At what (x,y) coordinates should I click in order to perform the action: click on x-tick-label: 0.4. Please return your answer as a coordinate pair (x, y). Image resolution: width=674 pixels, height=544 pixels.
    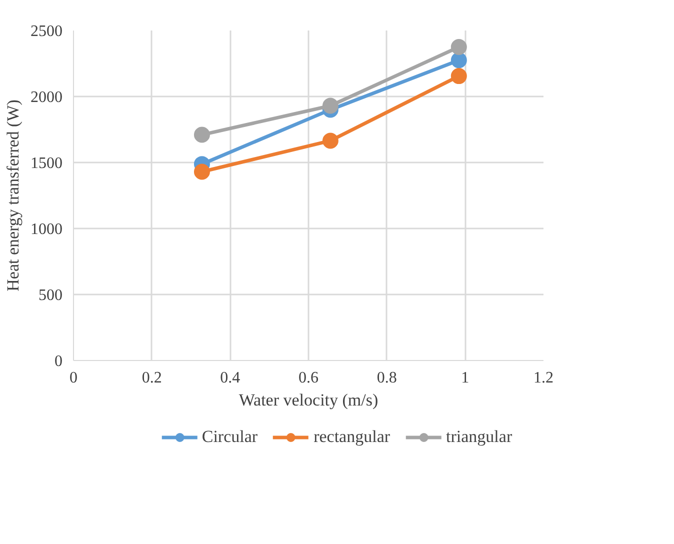
    Looking at the image, I should click on (230, 378).